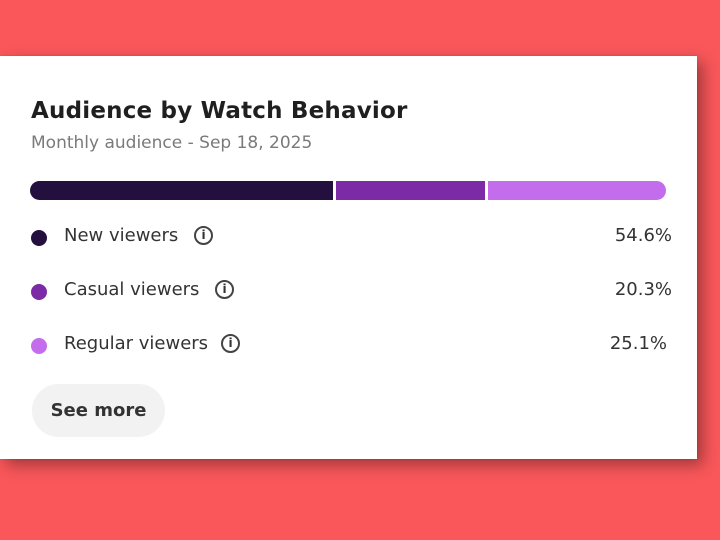 This screenshot has height=540, width=720. What do you see at coordinates (643, 235) in the screenshot?
I see `legend-value: 54.6%` at bounding box center [643, 235].